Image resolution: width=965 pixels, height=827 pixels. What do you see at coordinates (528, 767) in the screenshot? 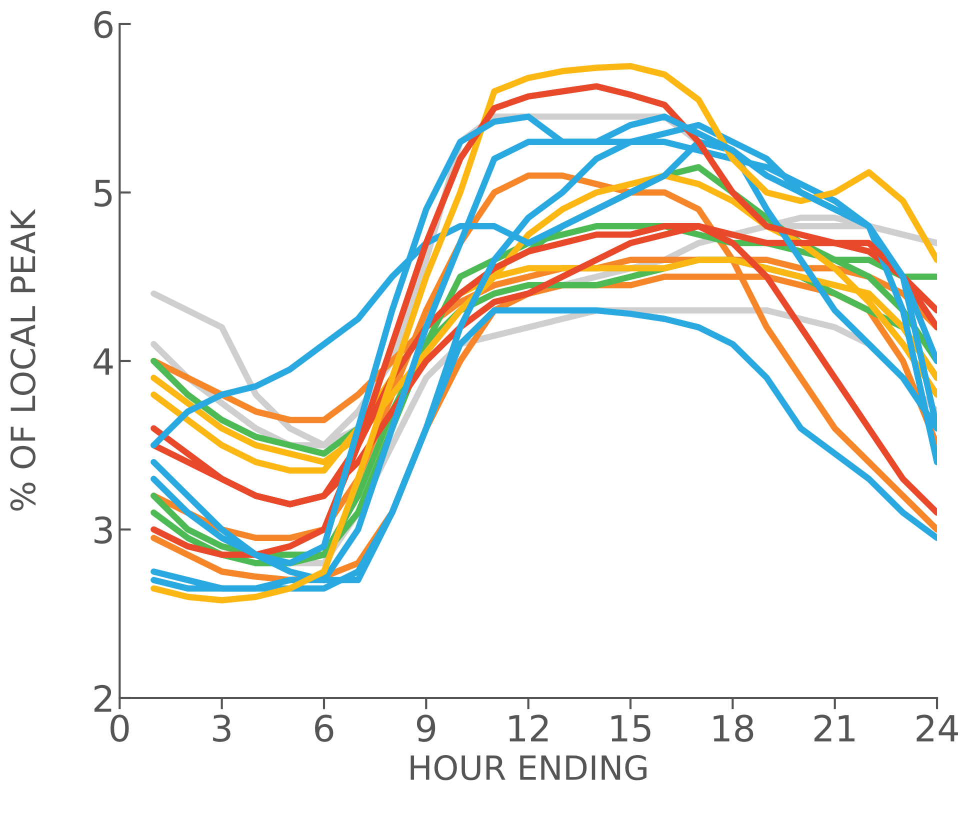
I see `x-axis-title: HOUR ENDING` at bounding box center [528, 767].